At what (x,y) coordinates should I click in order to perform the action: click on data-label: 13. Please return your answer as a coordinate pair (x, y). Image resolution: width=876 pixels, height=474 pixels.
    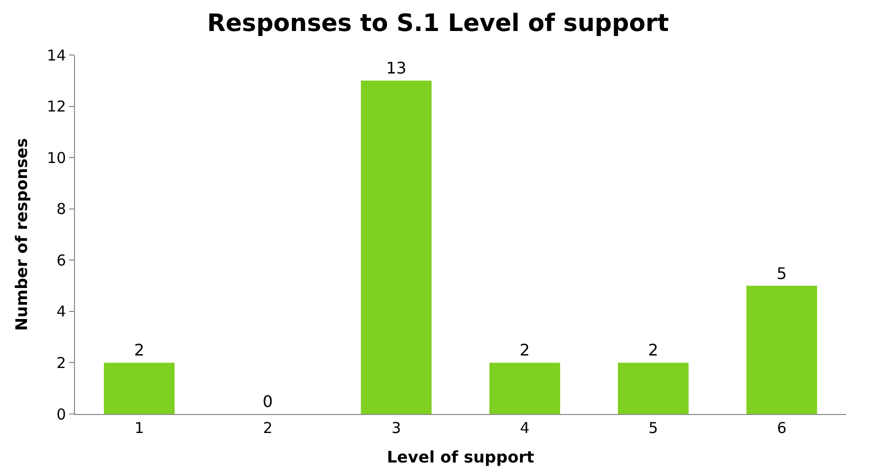
    Looking at the image, I should click on (396, 68).